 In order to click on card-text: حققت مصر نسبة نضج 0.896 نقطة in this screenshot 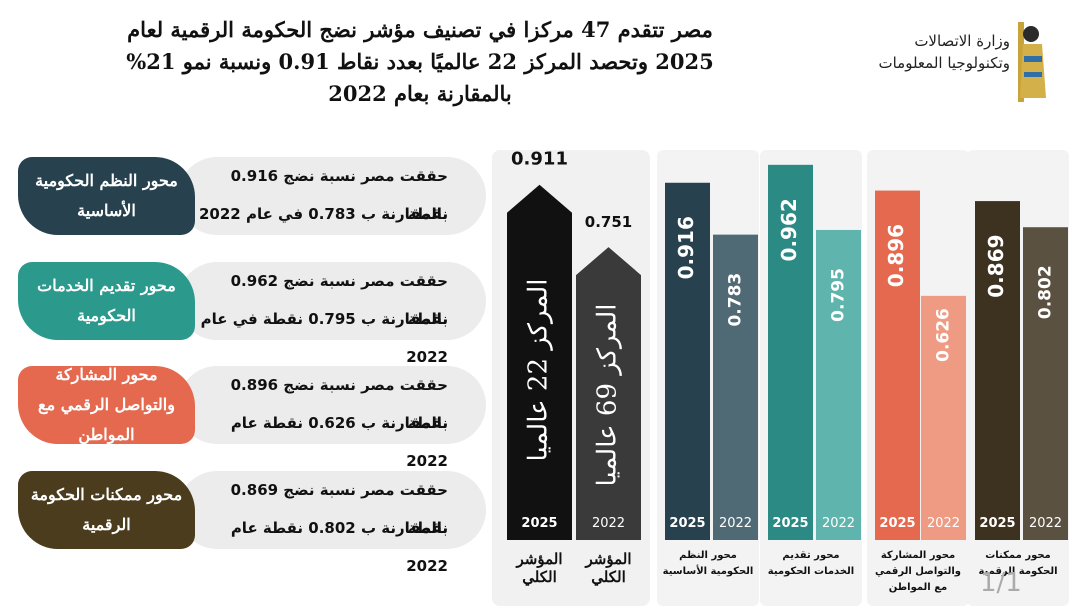, I will do `click(339, 404)`.